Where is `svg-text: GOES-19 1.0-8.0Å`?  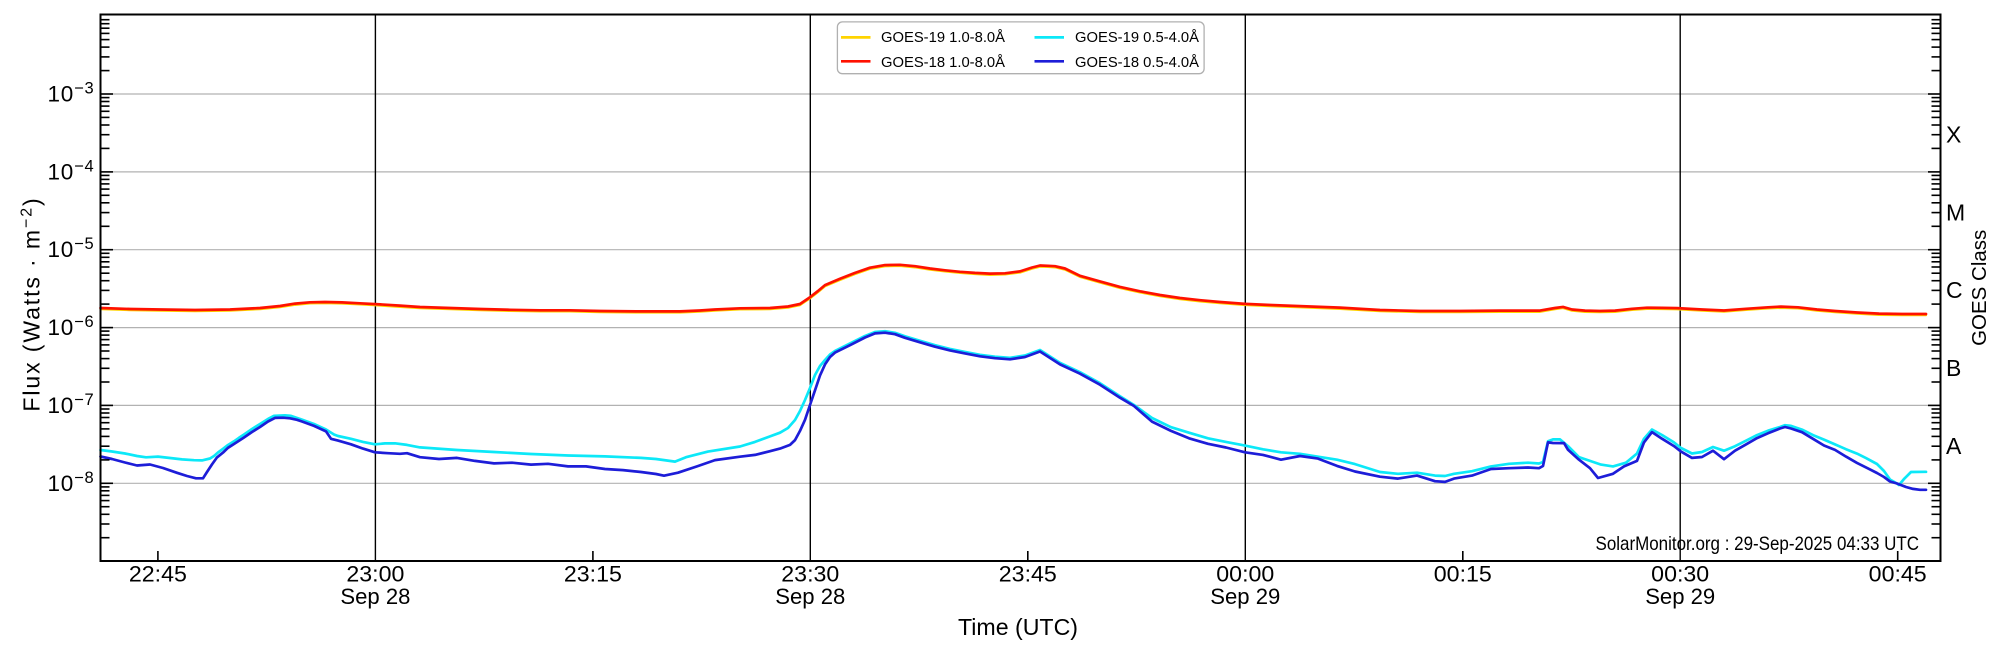 svg-text: GOES-19 1.0-8.0Å is located at coordinates (943, 37).